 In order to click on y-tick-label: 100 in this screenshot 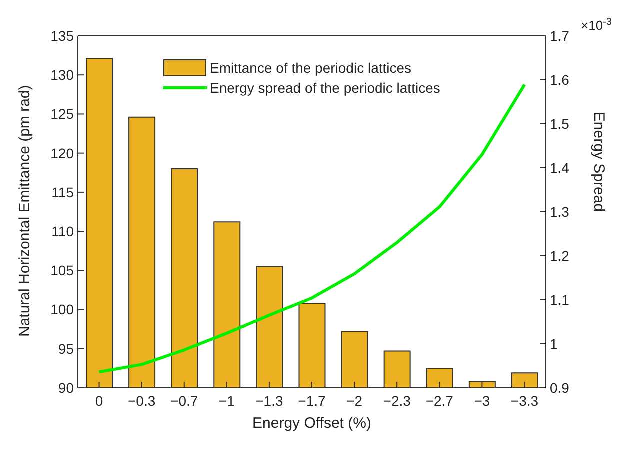, I will do `click(62, 310)`.